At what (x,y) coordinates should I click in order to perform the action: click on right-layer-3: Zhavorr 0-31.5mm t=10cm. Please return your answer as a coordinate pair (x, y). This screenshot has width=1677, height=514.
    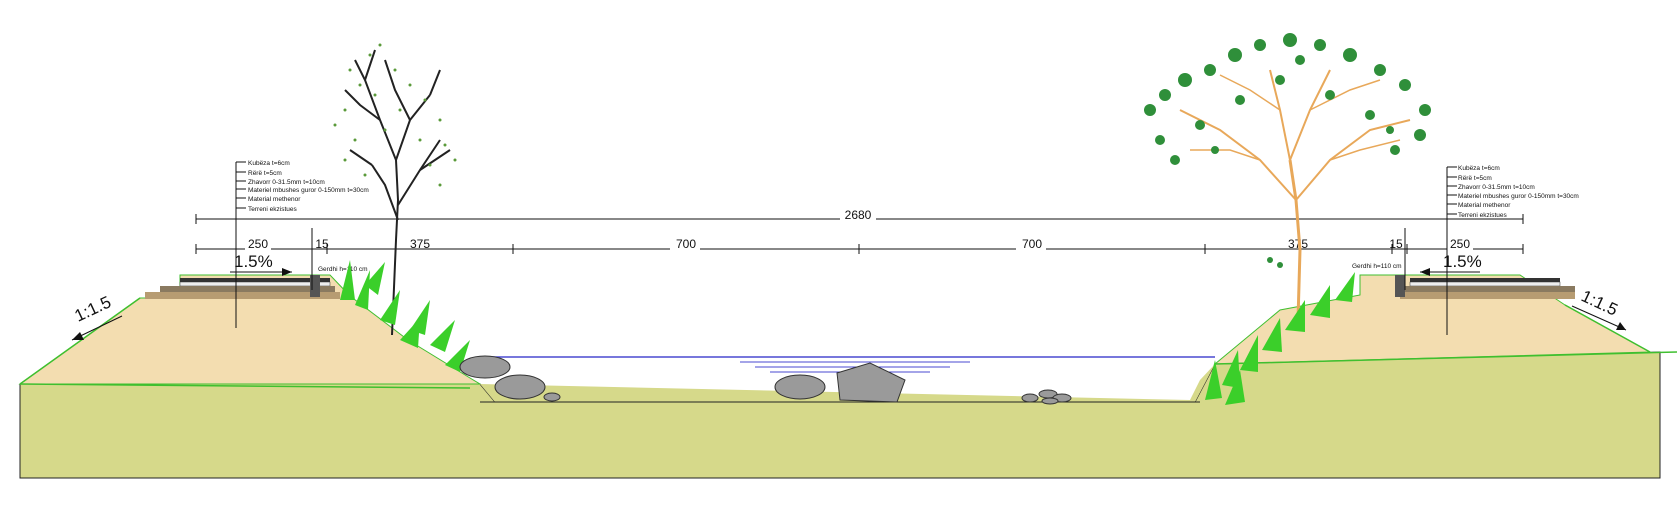
    Looking at the image, I should click on (1496, 187).